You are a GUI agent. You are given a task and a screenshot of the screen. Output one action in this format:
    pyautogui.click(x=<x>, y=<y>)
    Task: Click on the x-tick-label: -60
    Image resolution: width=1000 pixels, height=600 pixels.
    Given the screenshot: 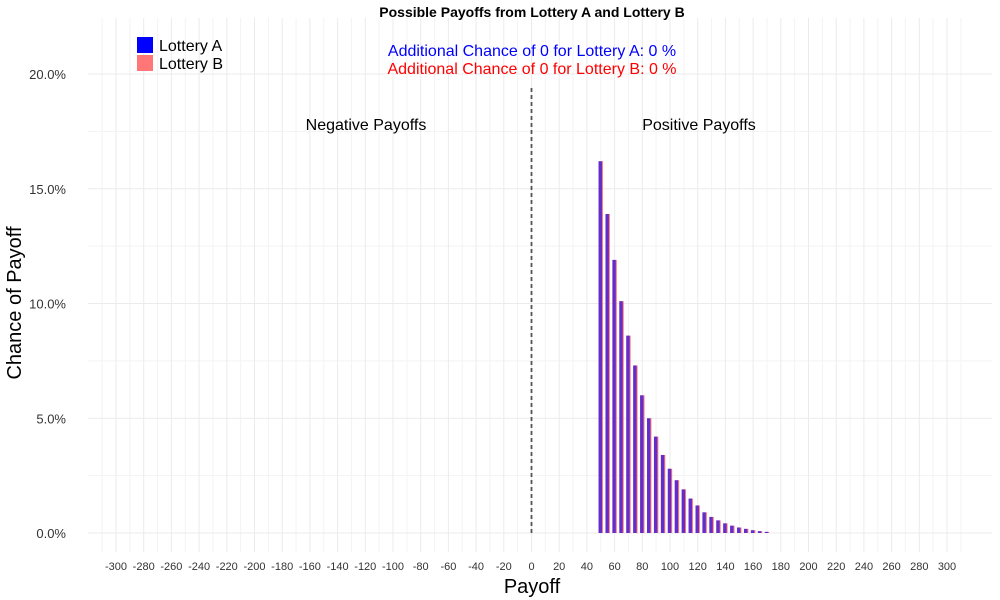 What is the action you would take?
    pyautogui.click(x=448, y=567)
    